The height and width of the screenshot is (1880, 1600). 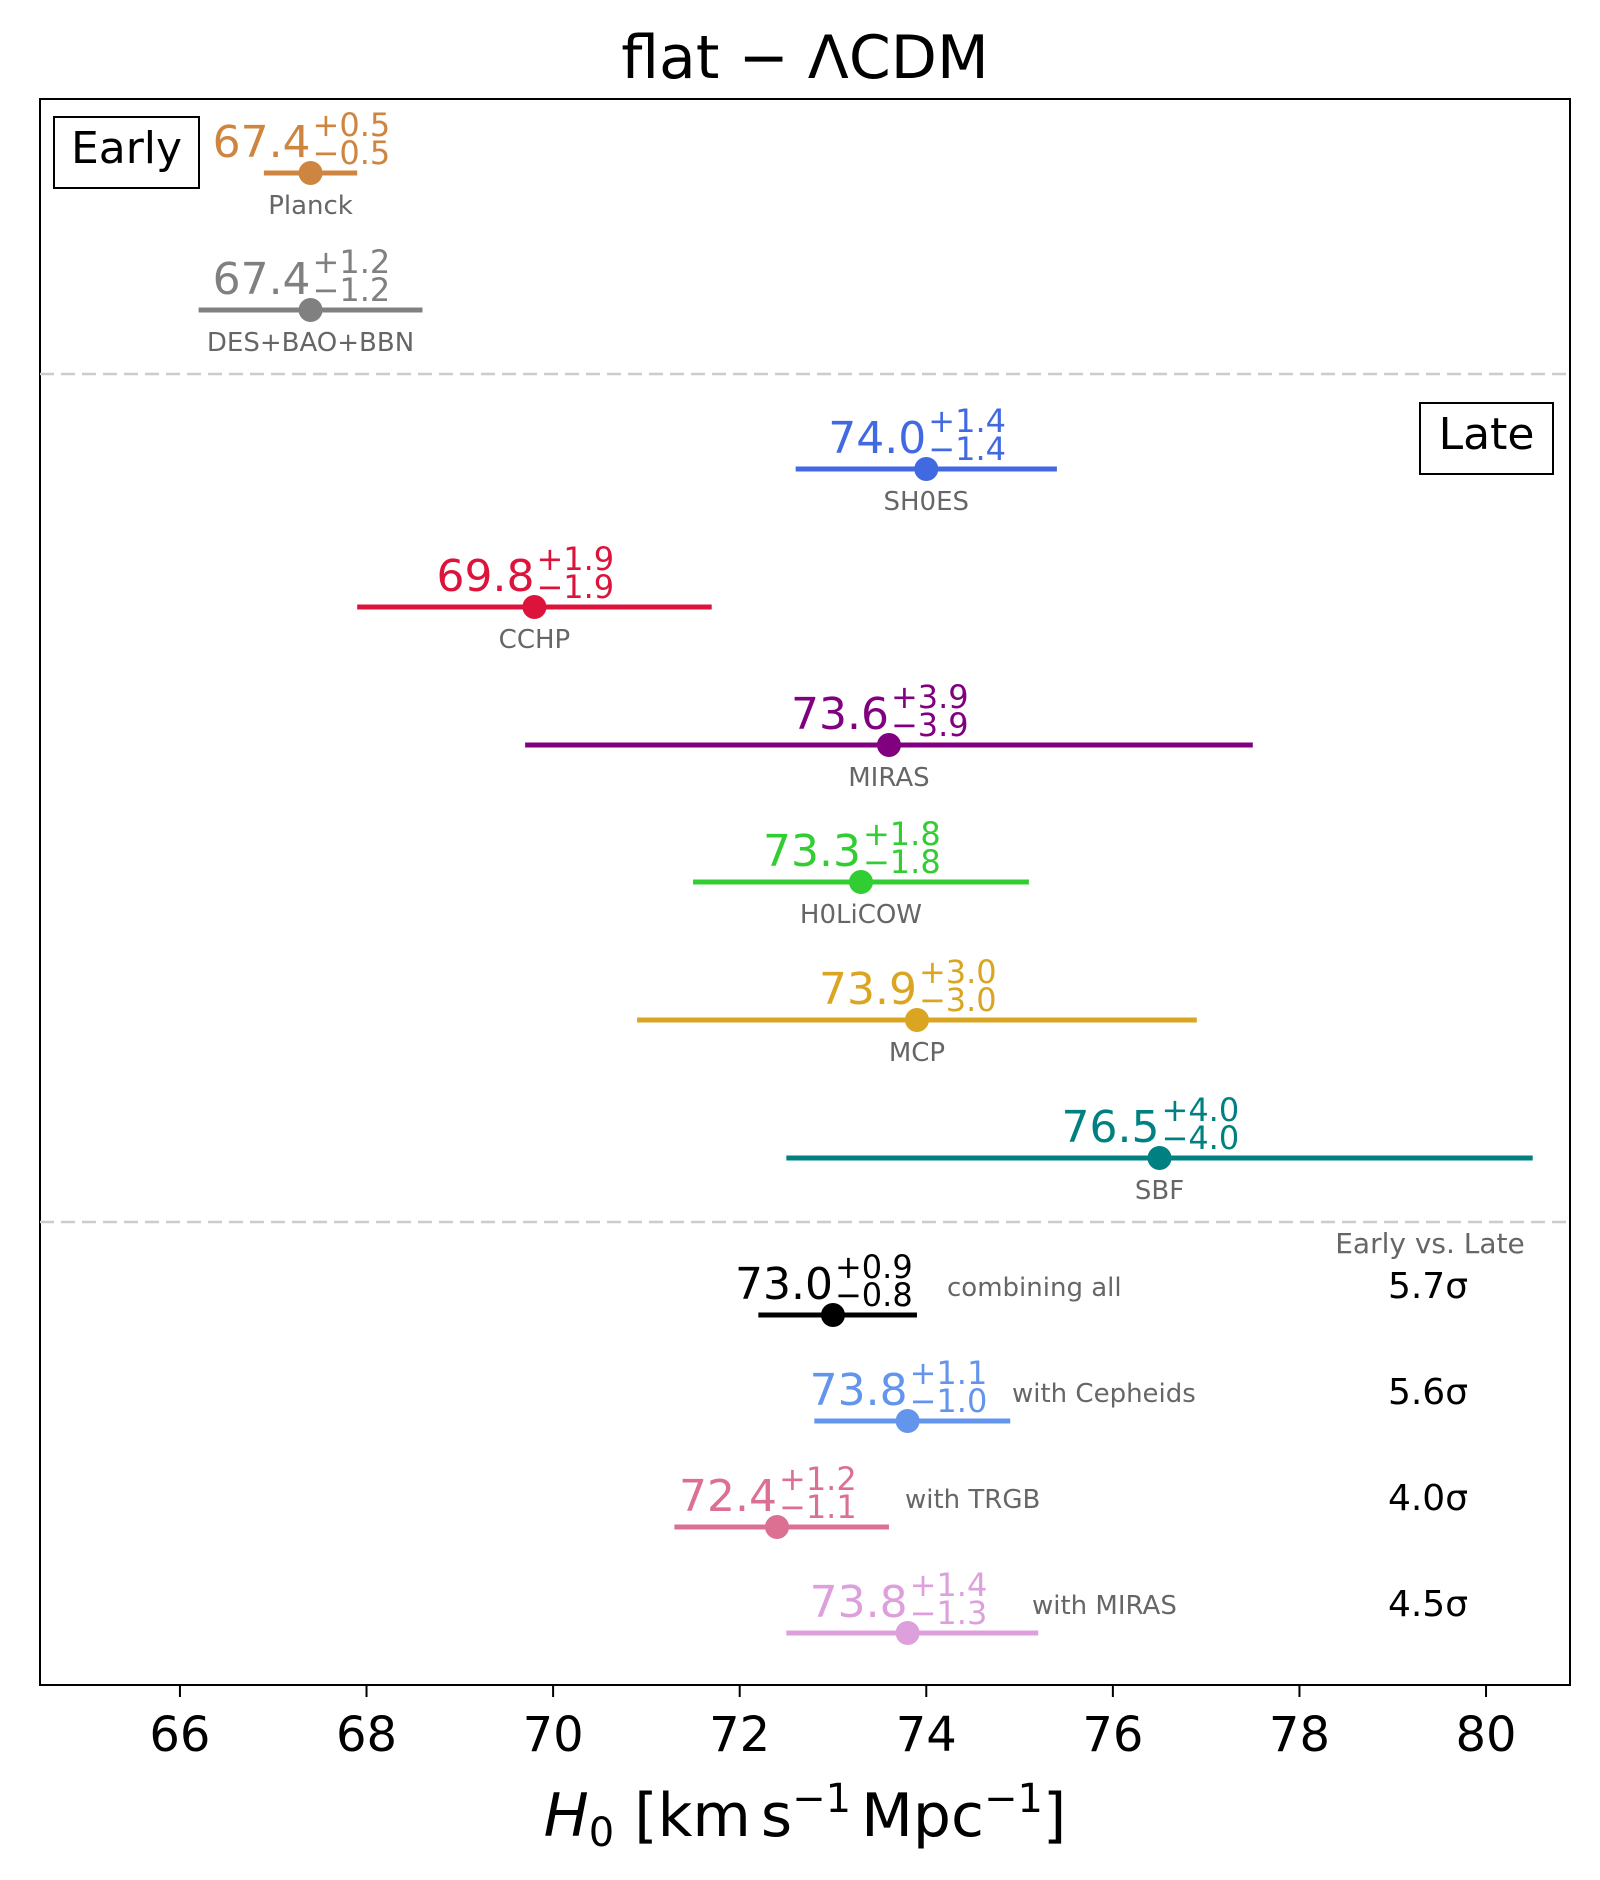 I want to click on value-label-des-bao-bbn: 67.4, so click(x=262, y=279).